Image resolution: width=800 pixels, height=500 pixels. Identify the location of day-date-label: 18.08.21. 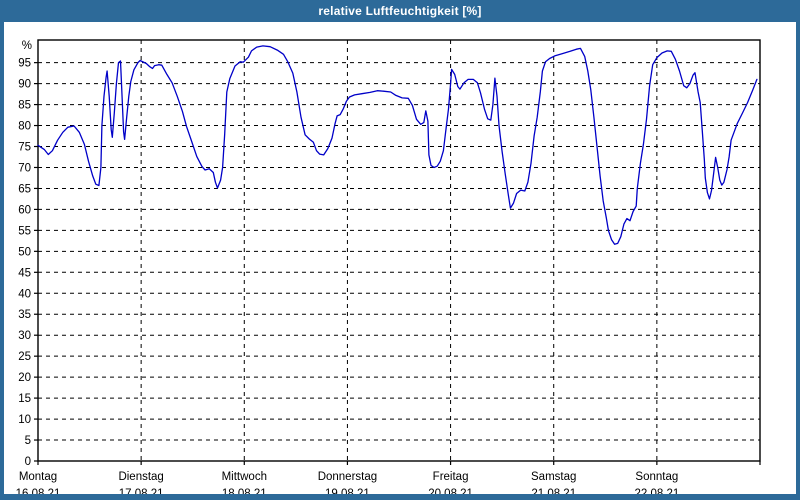
(244, 491).